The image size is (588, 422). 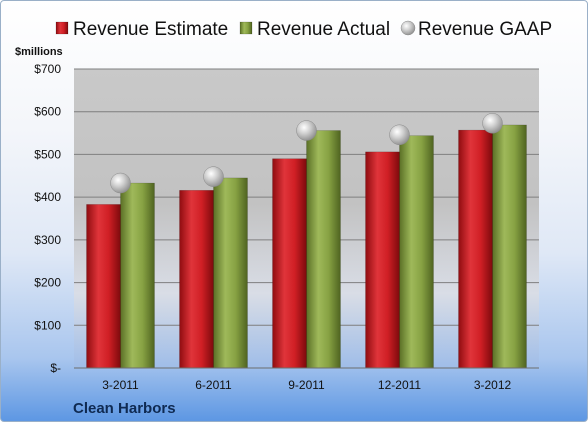 I want to click on x-tick-label: 9-2011, so click(x=306, y=385).